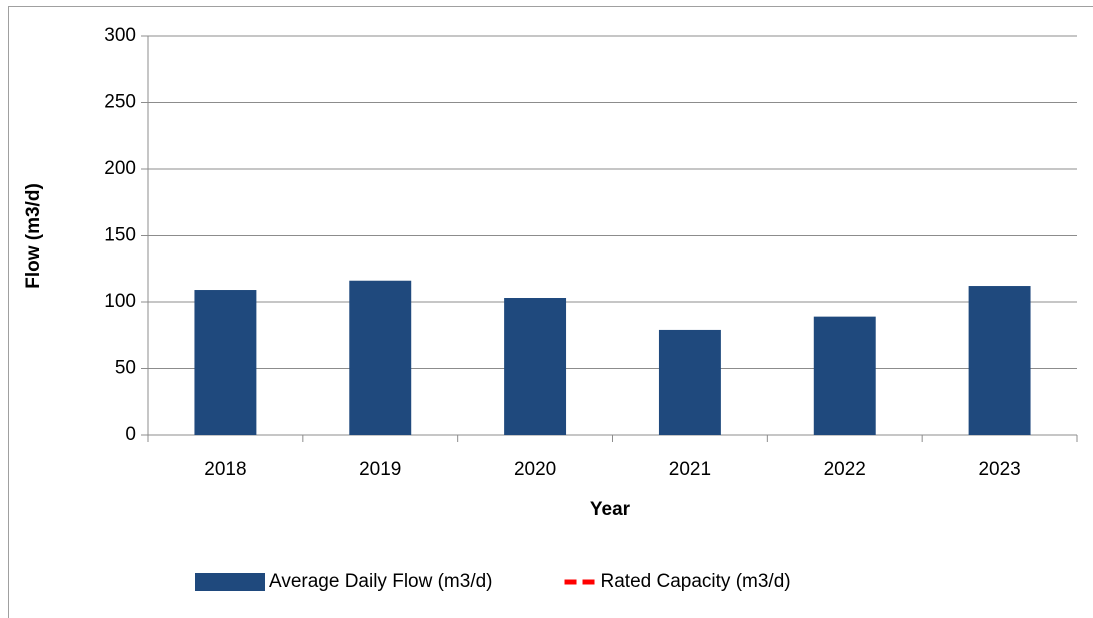  Describe the element at coordinates (535, 469) in the screenshot. I see `x-tick-label: 2020` at that location.